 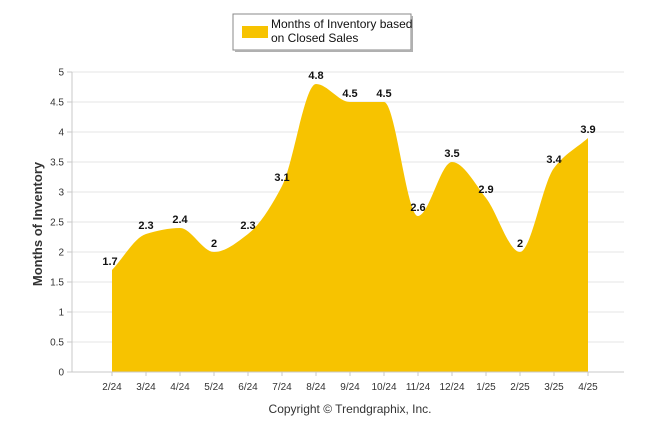 I want to click on x-tick-label: 3/24, so click(x=146, y=387).